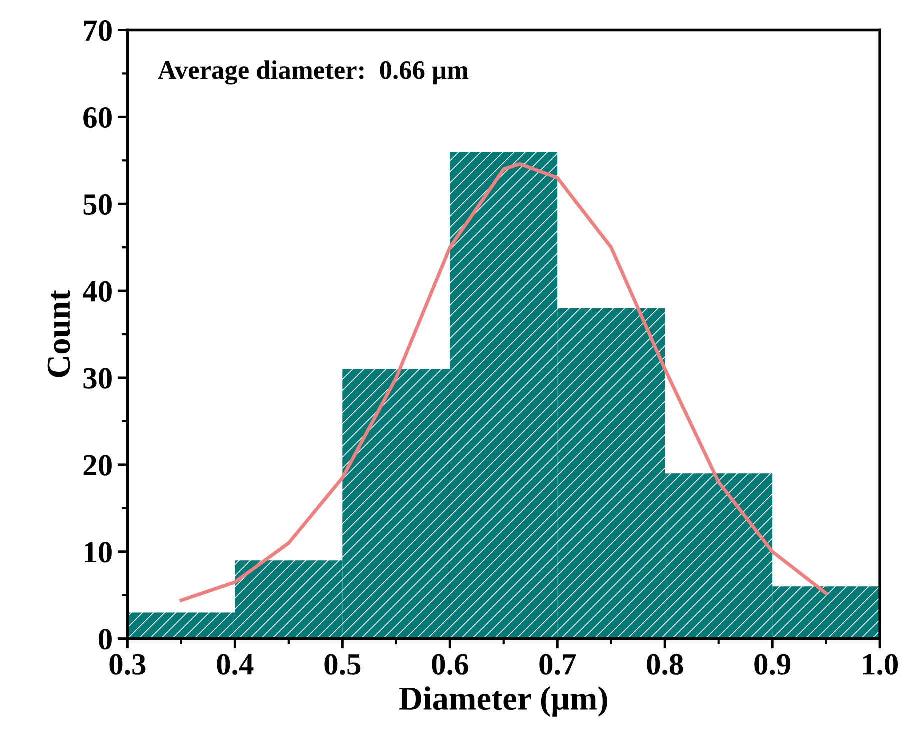  Describe the element at coordinates (665, 665) in the screenshot. I see `x-tick-label: 0.8` at that location.